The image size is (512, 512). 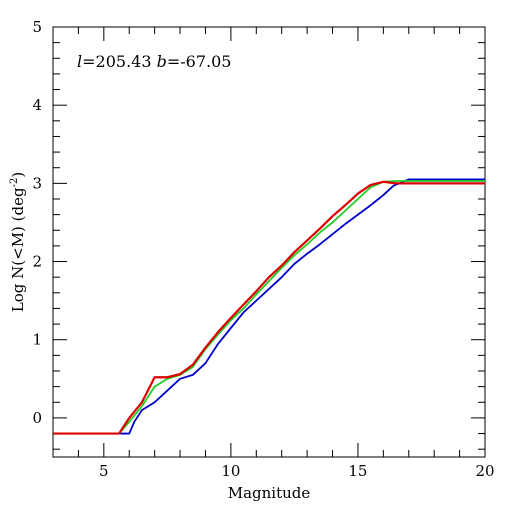 What do you see at coordinates (116, 61) in the screenshot?
I see `annotation-l-value: =205.43` at bounding box center [116, 61].